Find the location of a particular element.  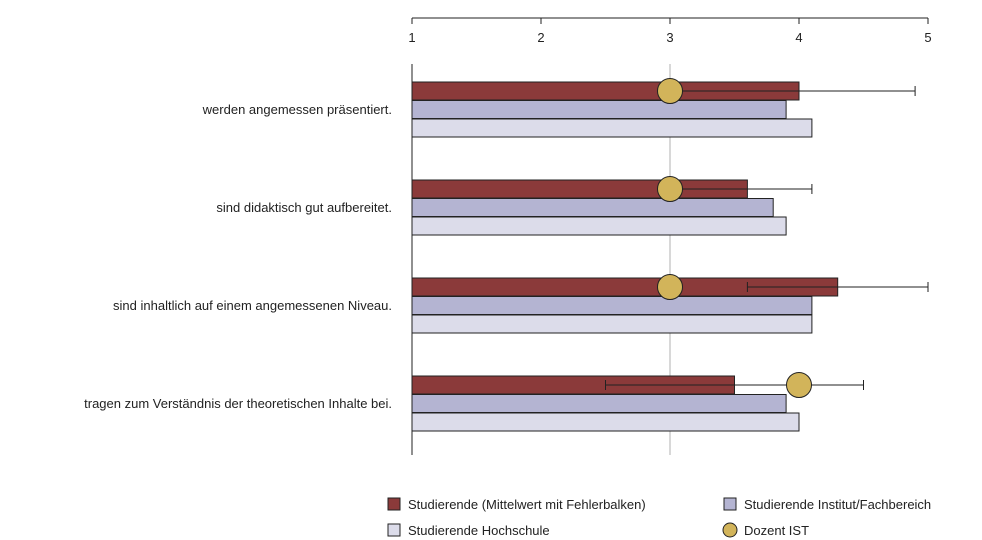

legend-label: Studierende Institut/Fachbereich is located at coordinates (837, 504).